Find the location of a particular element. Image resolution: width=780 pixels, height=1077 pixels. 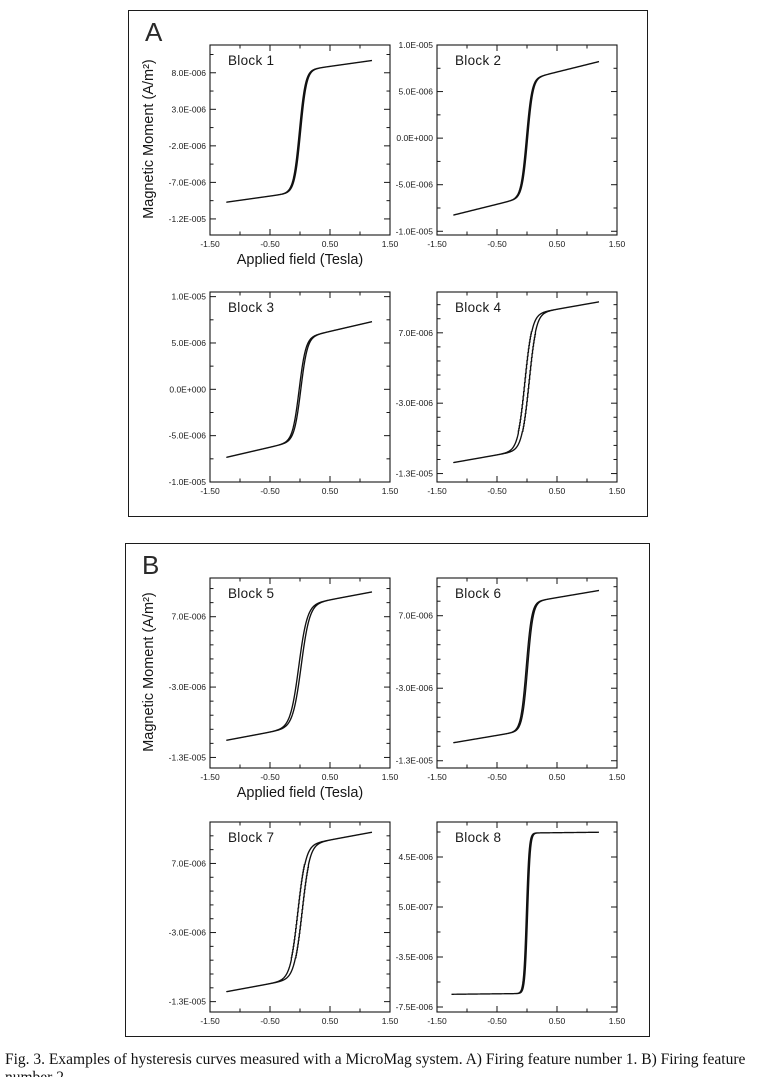

svg-text: 3.0E-006 is located at coordinates (189, 109).